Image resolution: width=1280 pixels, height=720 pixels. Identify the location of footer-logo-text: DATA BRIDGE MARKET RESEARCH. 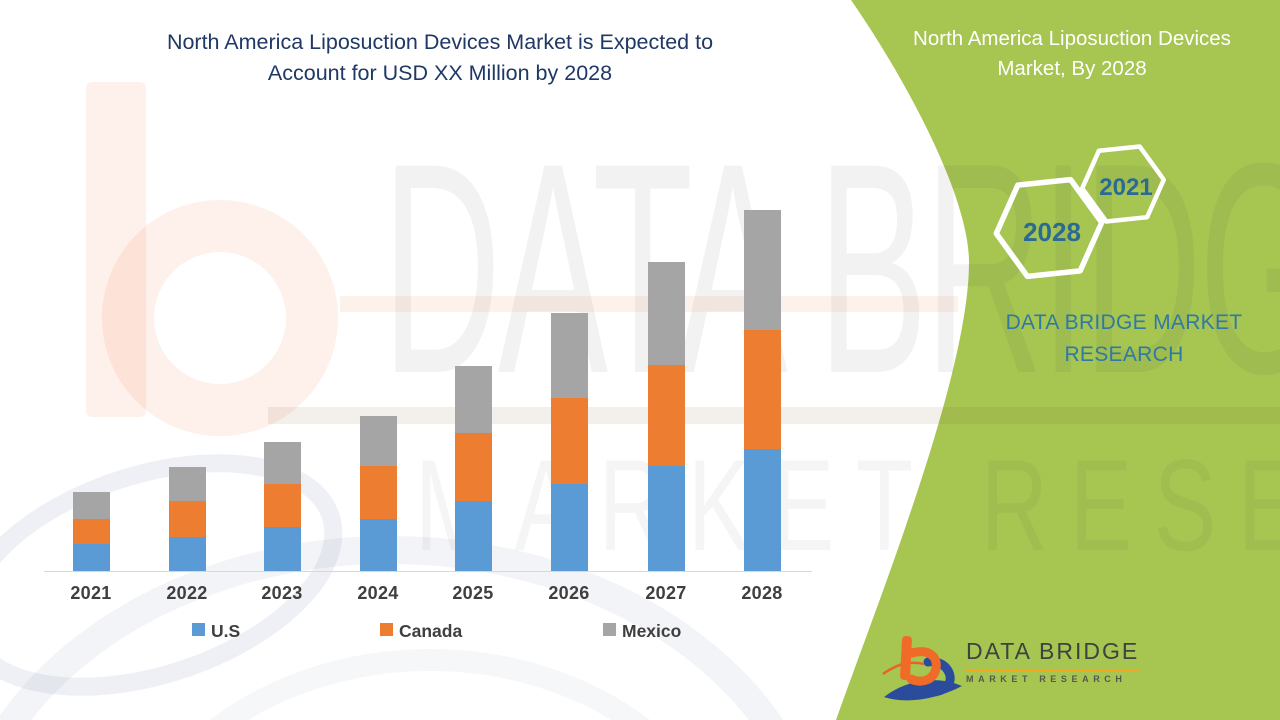
(1053, 661).